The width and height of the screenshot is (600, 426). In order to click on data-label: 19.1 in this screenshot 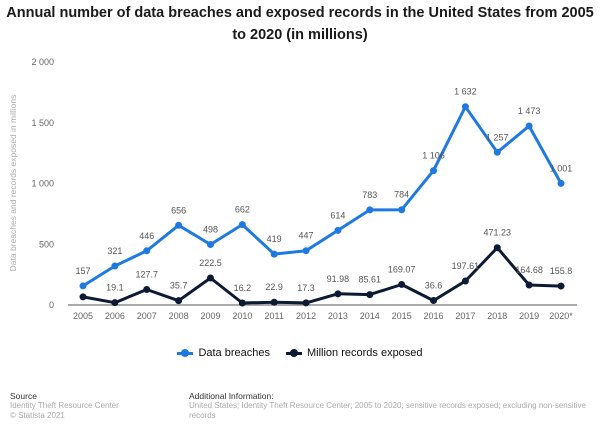, I will do `click(115, 288)`.